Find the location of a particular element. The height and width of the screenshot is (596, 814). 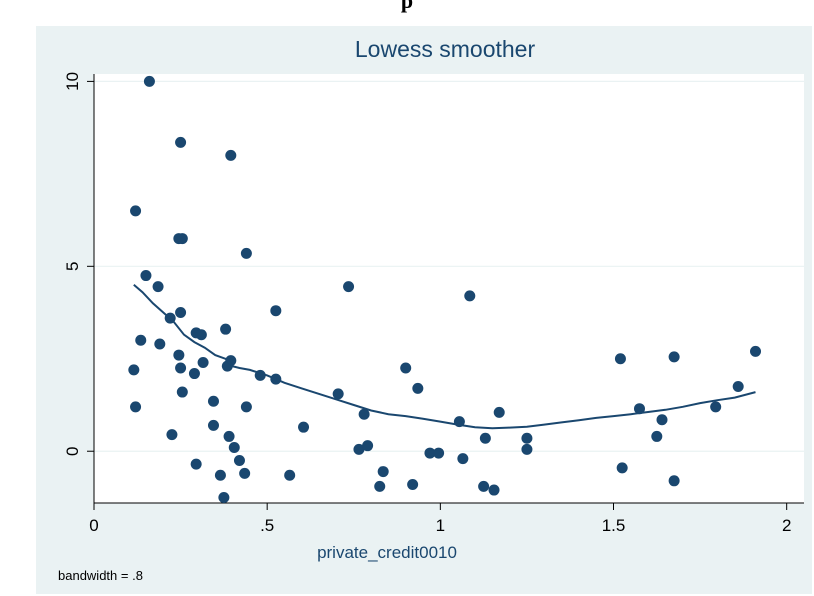

x-tick-label-4: 2 is located at coordinates (786, 525).